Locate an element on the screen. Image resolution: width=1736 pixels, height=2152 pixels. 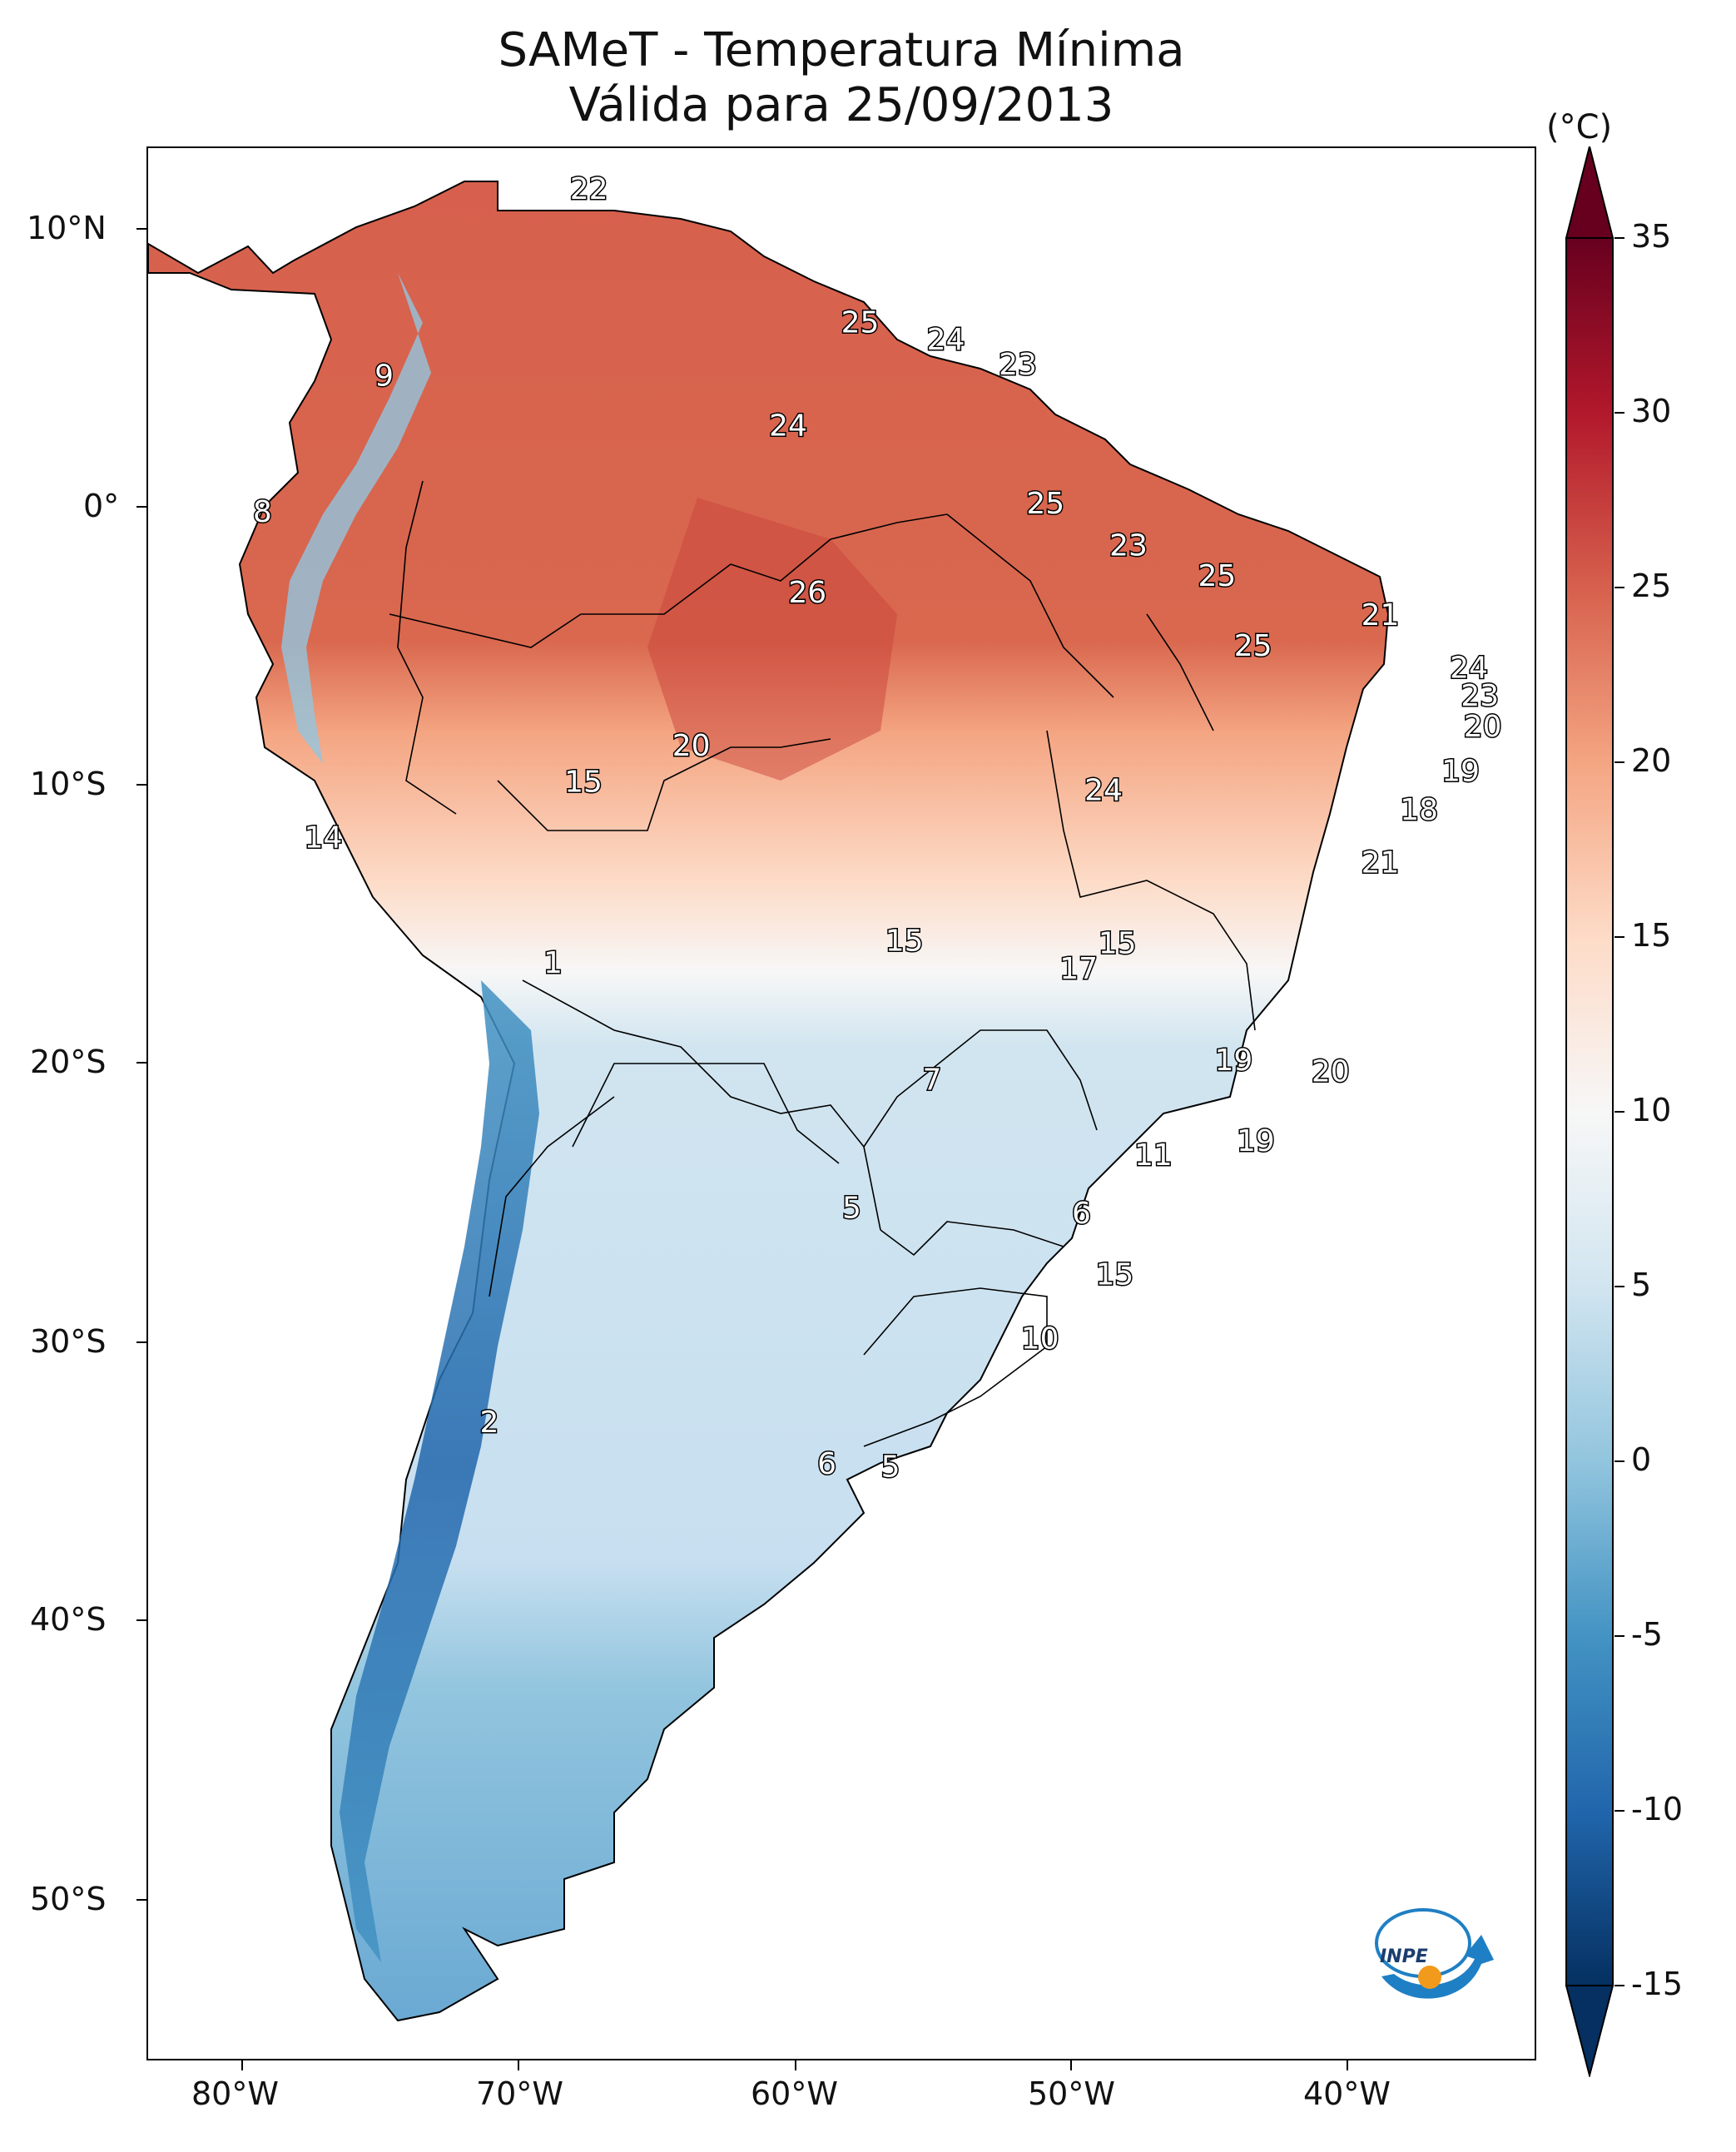
temperature-label: 2 is located at coordinates (488, 1423).